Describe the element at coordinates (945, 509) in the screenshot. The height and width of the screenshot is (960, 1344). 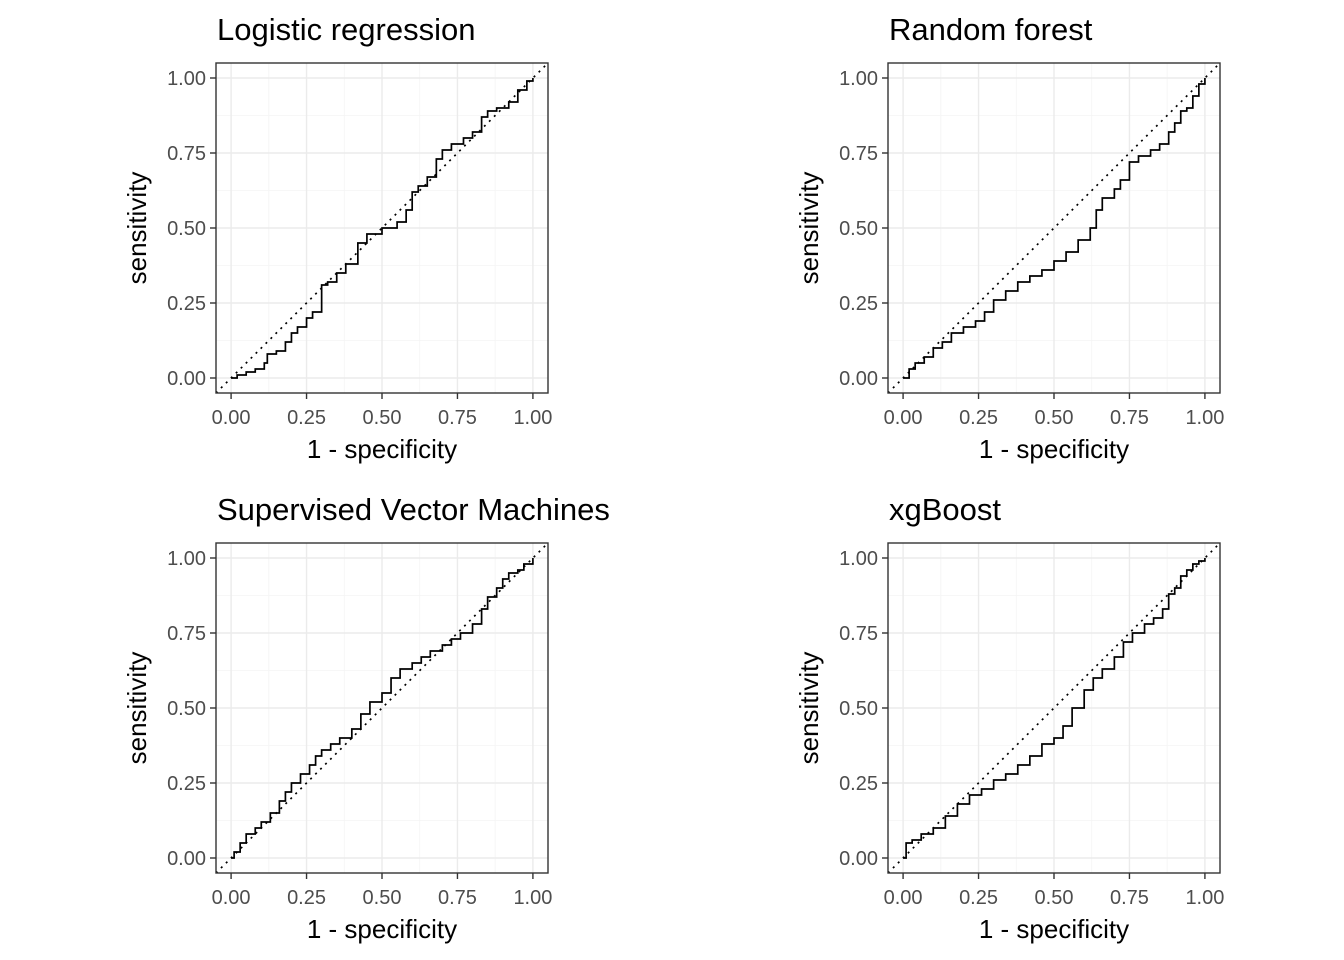
I see `chart-title: xgBoost` at that location.